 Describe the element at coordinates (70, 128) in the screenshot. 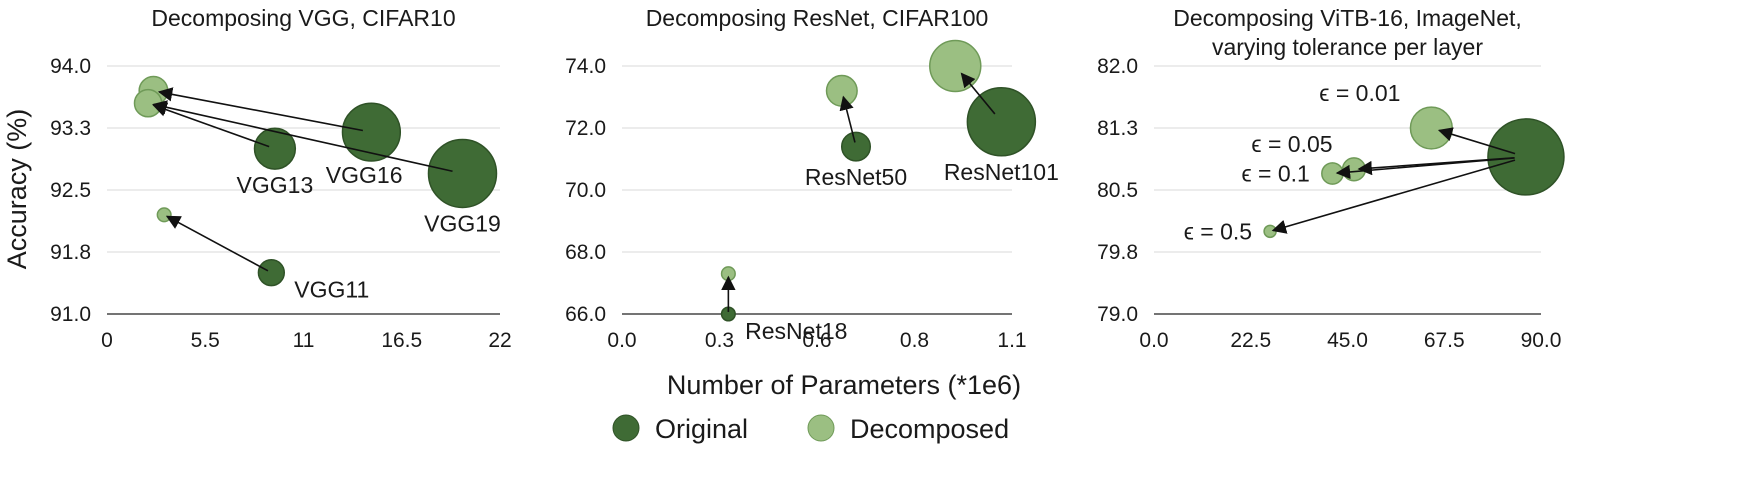

I see `y-tick-label: 93.3` at that location.